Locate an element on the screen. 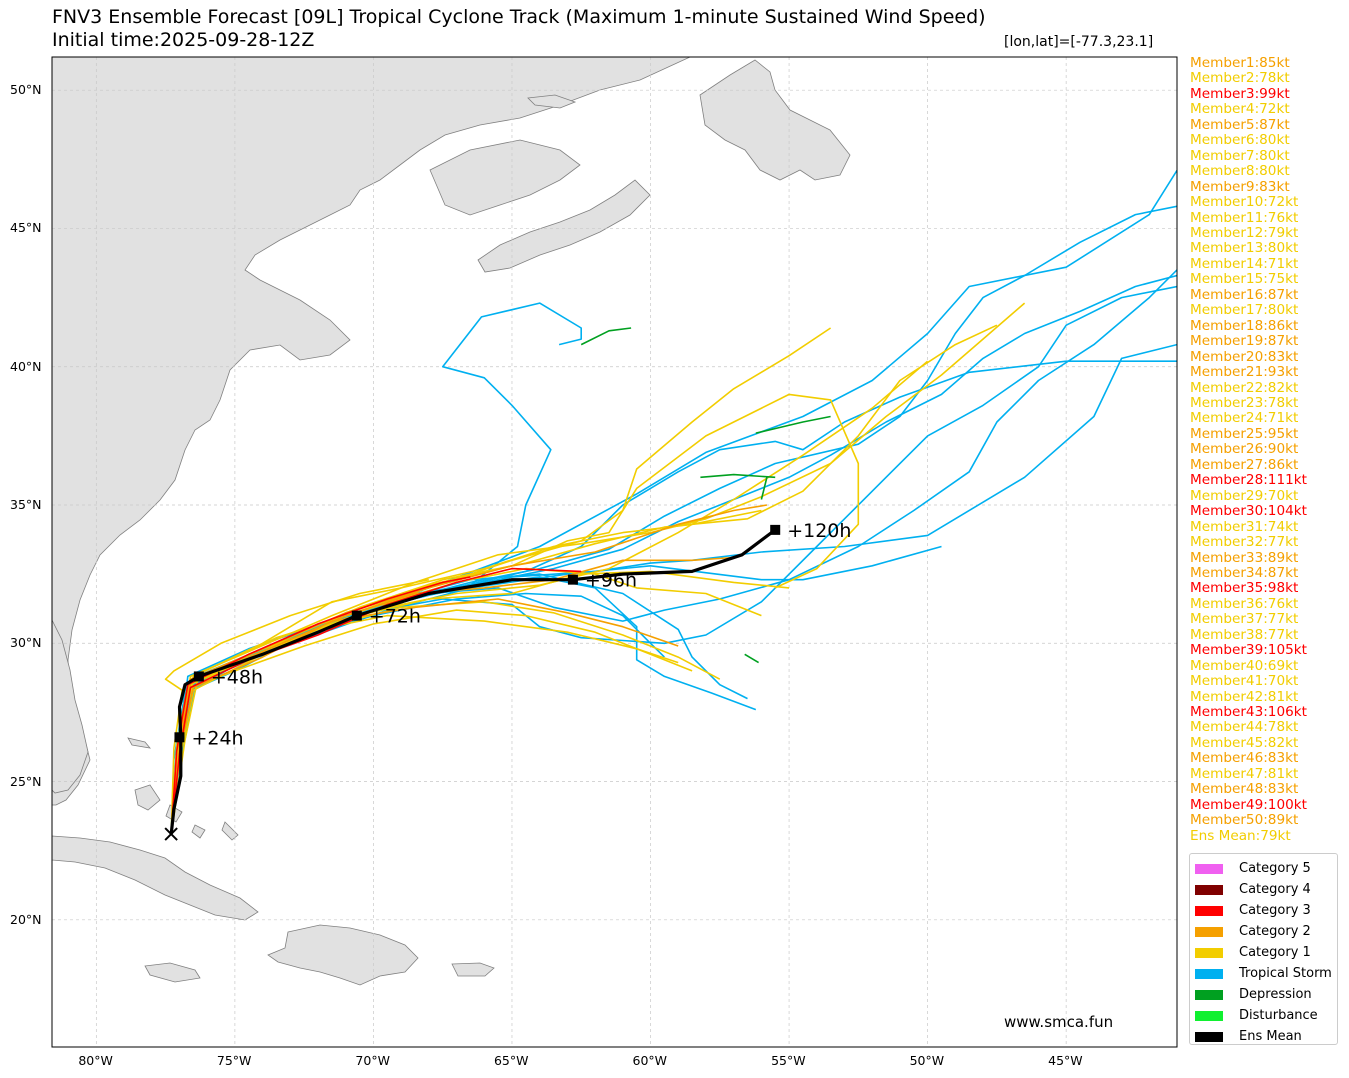 The height and width of the screenshot is (1078, 1349). member-intensity-item: Member24:71kt is located at coordinates (1244, 418).